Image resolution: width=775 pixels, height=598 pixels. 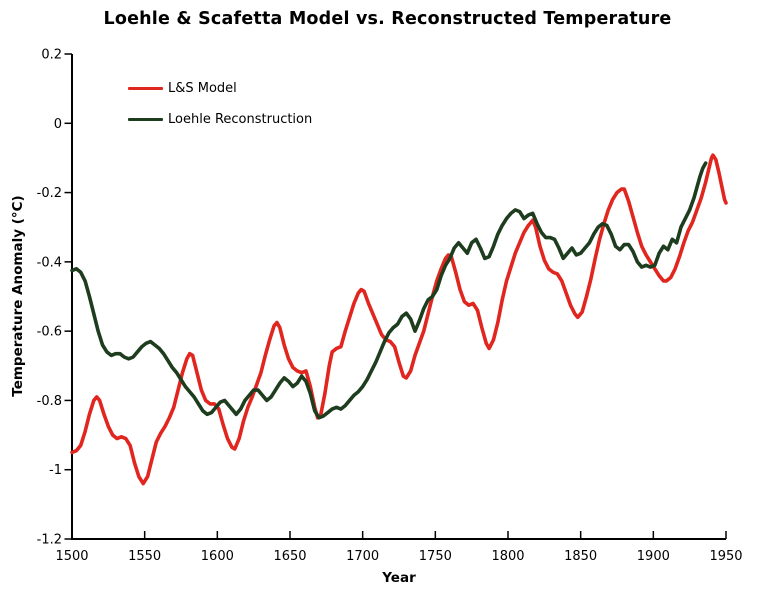 I want to click on x-tick-label: 1750, so click(x=435, y=556).